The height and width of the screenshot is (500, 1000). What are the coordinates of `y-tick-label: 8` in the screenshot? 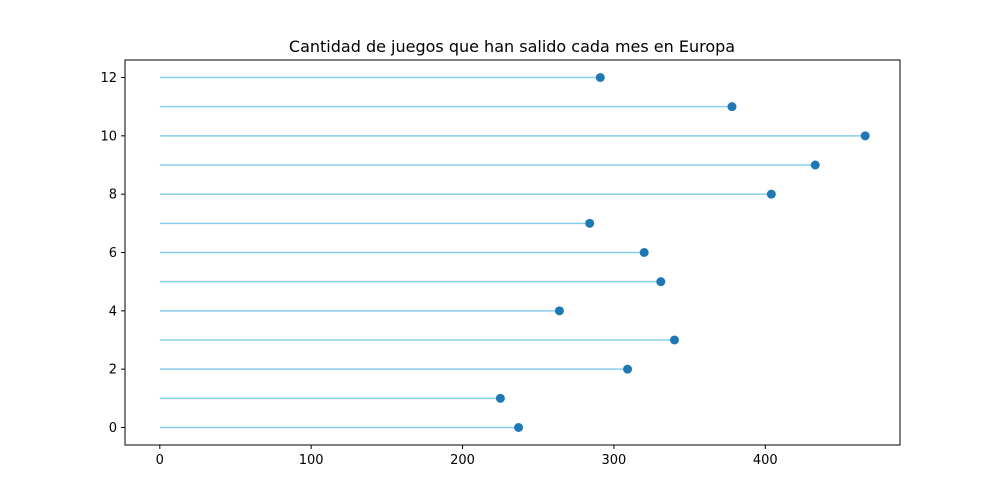 It's located at (113, 195).